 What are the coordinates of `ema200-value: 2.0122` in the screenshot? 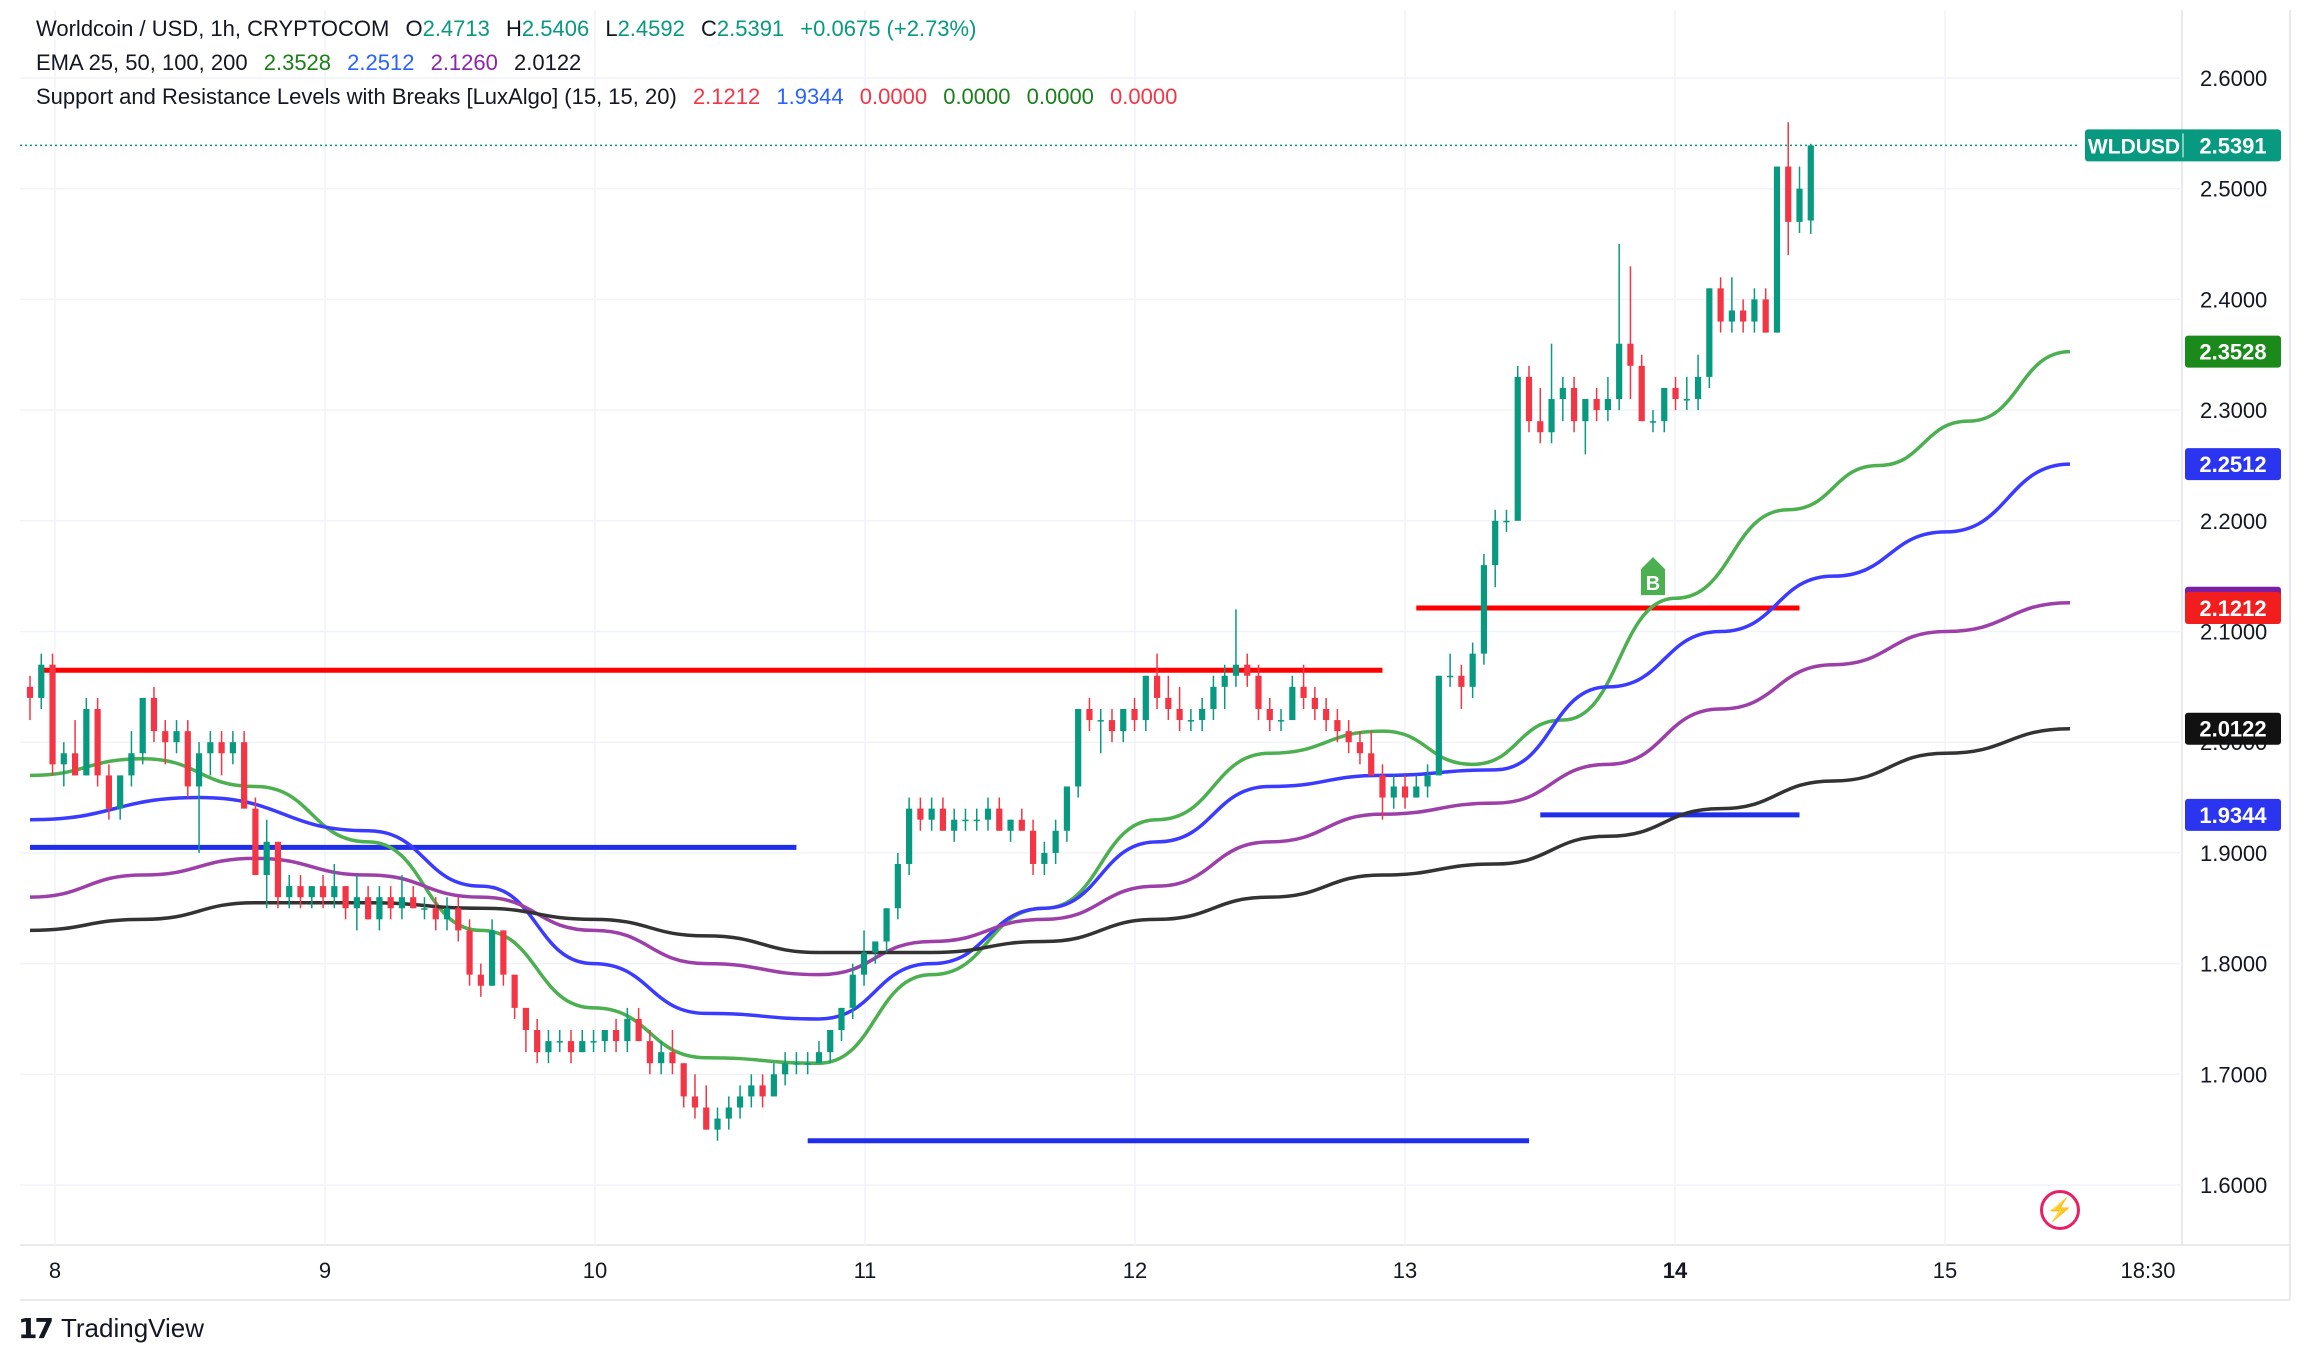 It's located at (548, 62).